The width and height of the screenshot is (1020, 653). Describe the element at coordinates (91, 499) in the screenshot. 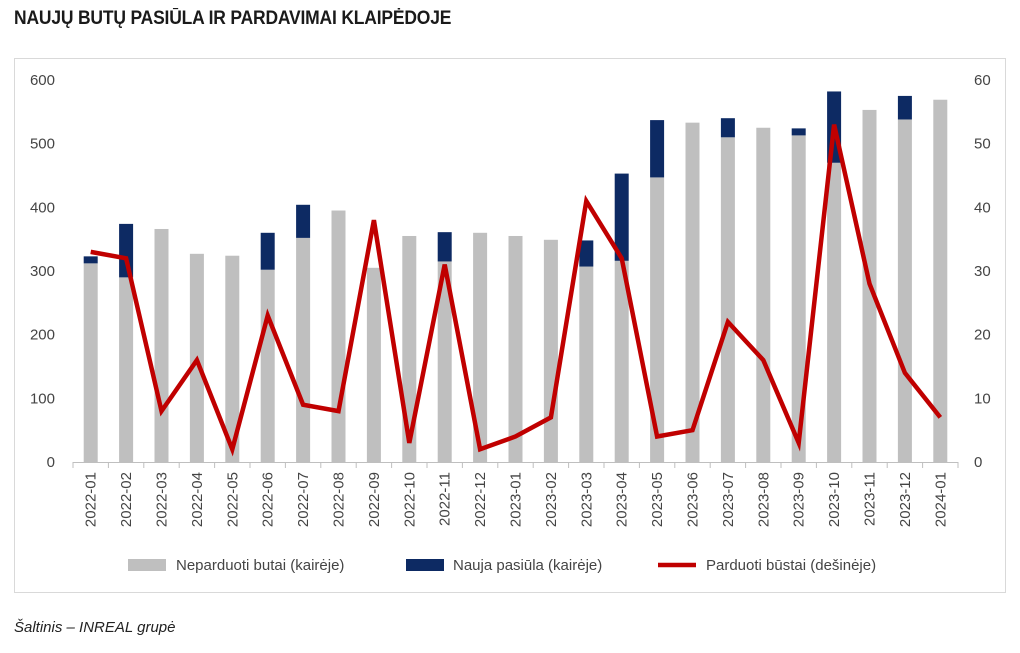

I see `x-tick-label: 2022-01` at that location.